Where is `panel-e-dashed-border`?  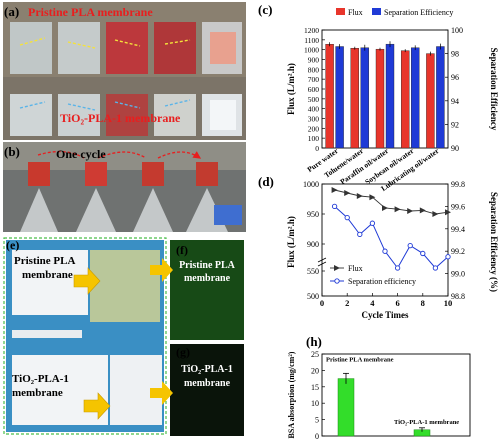
panel-e-dashed-border is located at coordinates (85, 336).